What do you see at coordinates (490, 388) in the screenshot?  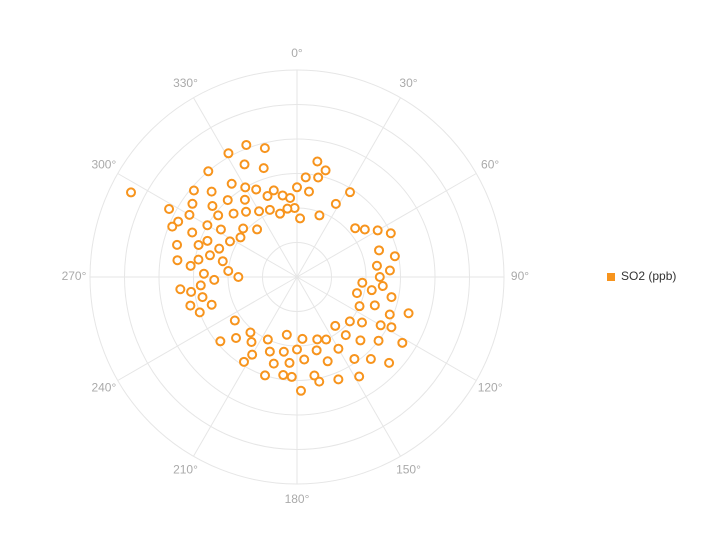 I see `angle-tick-label: 120°` at bounding box center [490, 388].